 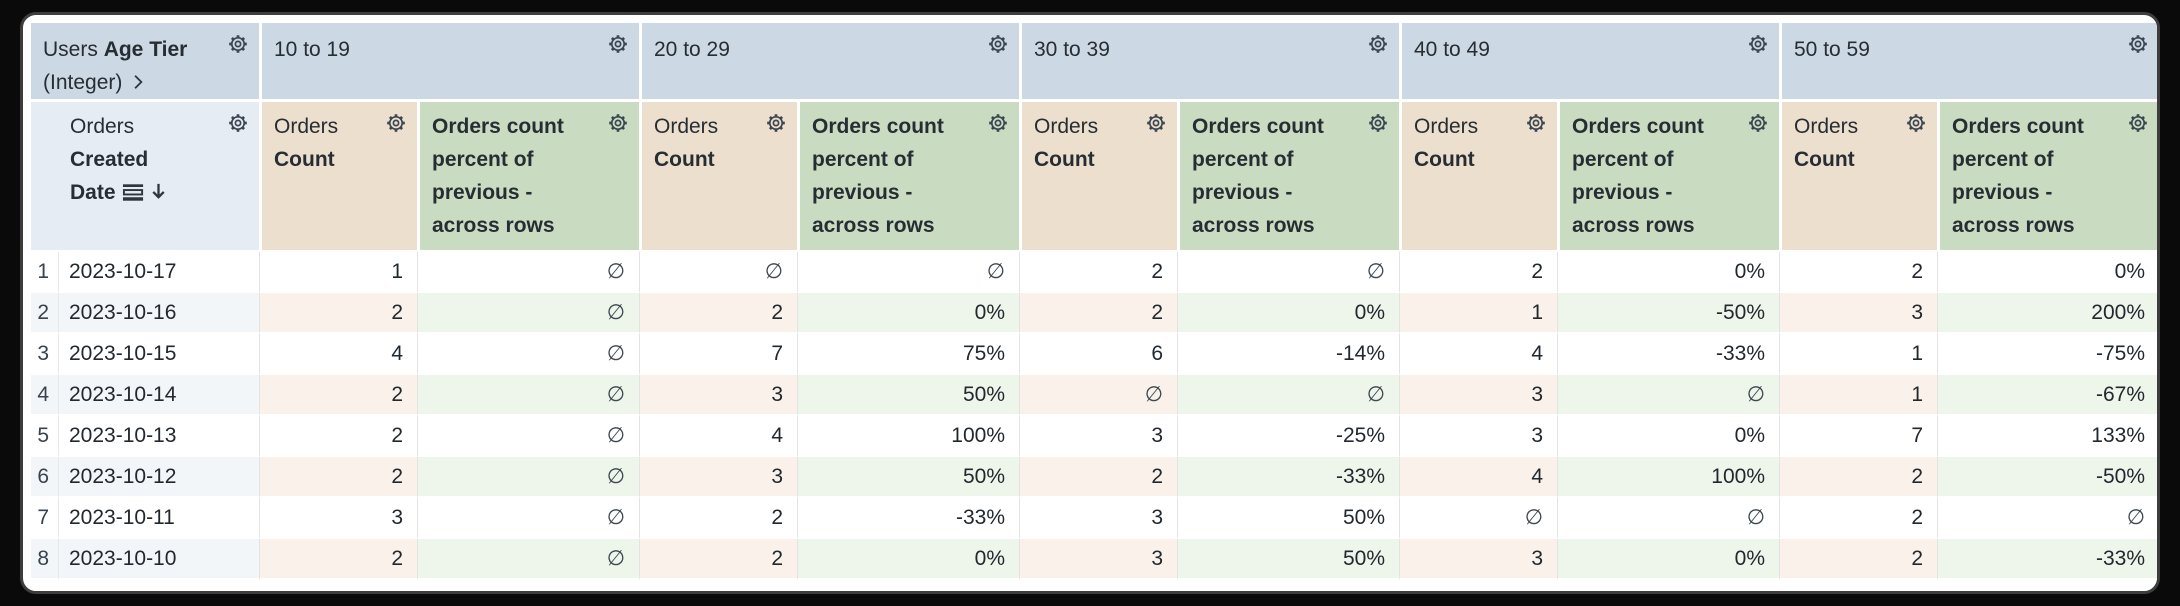 What do you see at coordinates (1288, 436) in the screenshot?
I see `percent-of-previous-cell: -25%` at bounding box center [1288, 436].